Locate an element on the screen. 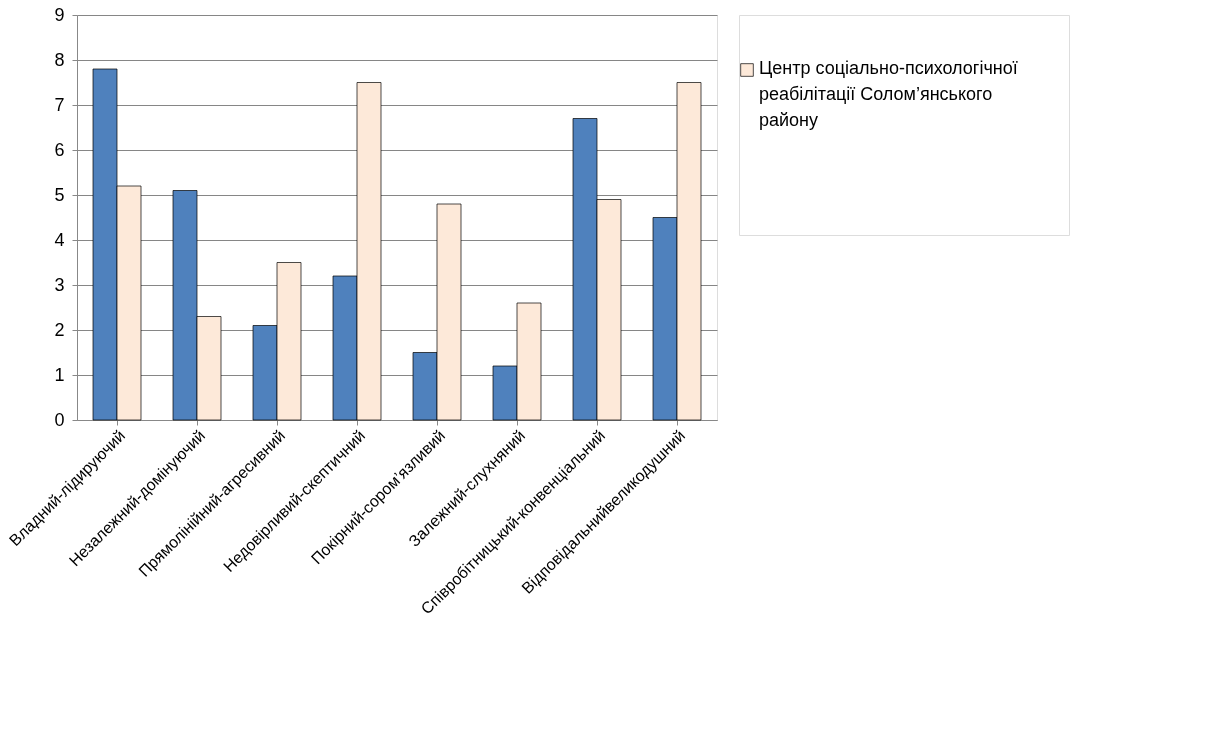 Image resolution: width=1210 pixels, height=740 pixels. y-tick-label: 7 is located at coordinates (59, 104).